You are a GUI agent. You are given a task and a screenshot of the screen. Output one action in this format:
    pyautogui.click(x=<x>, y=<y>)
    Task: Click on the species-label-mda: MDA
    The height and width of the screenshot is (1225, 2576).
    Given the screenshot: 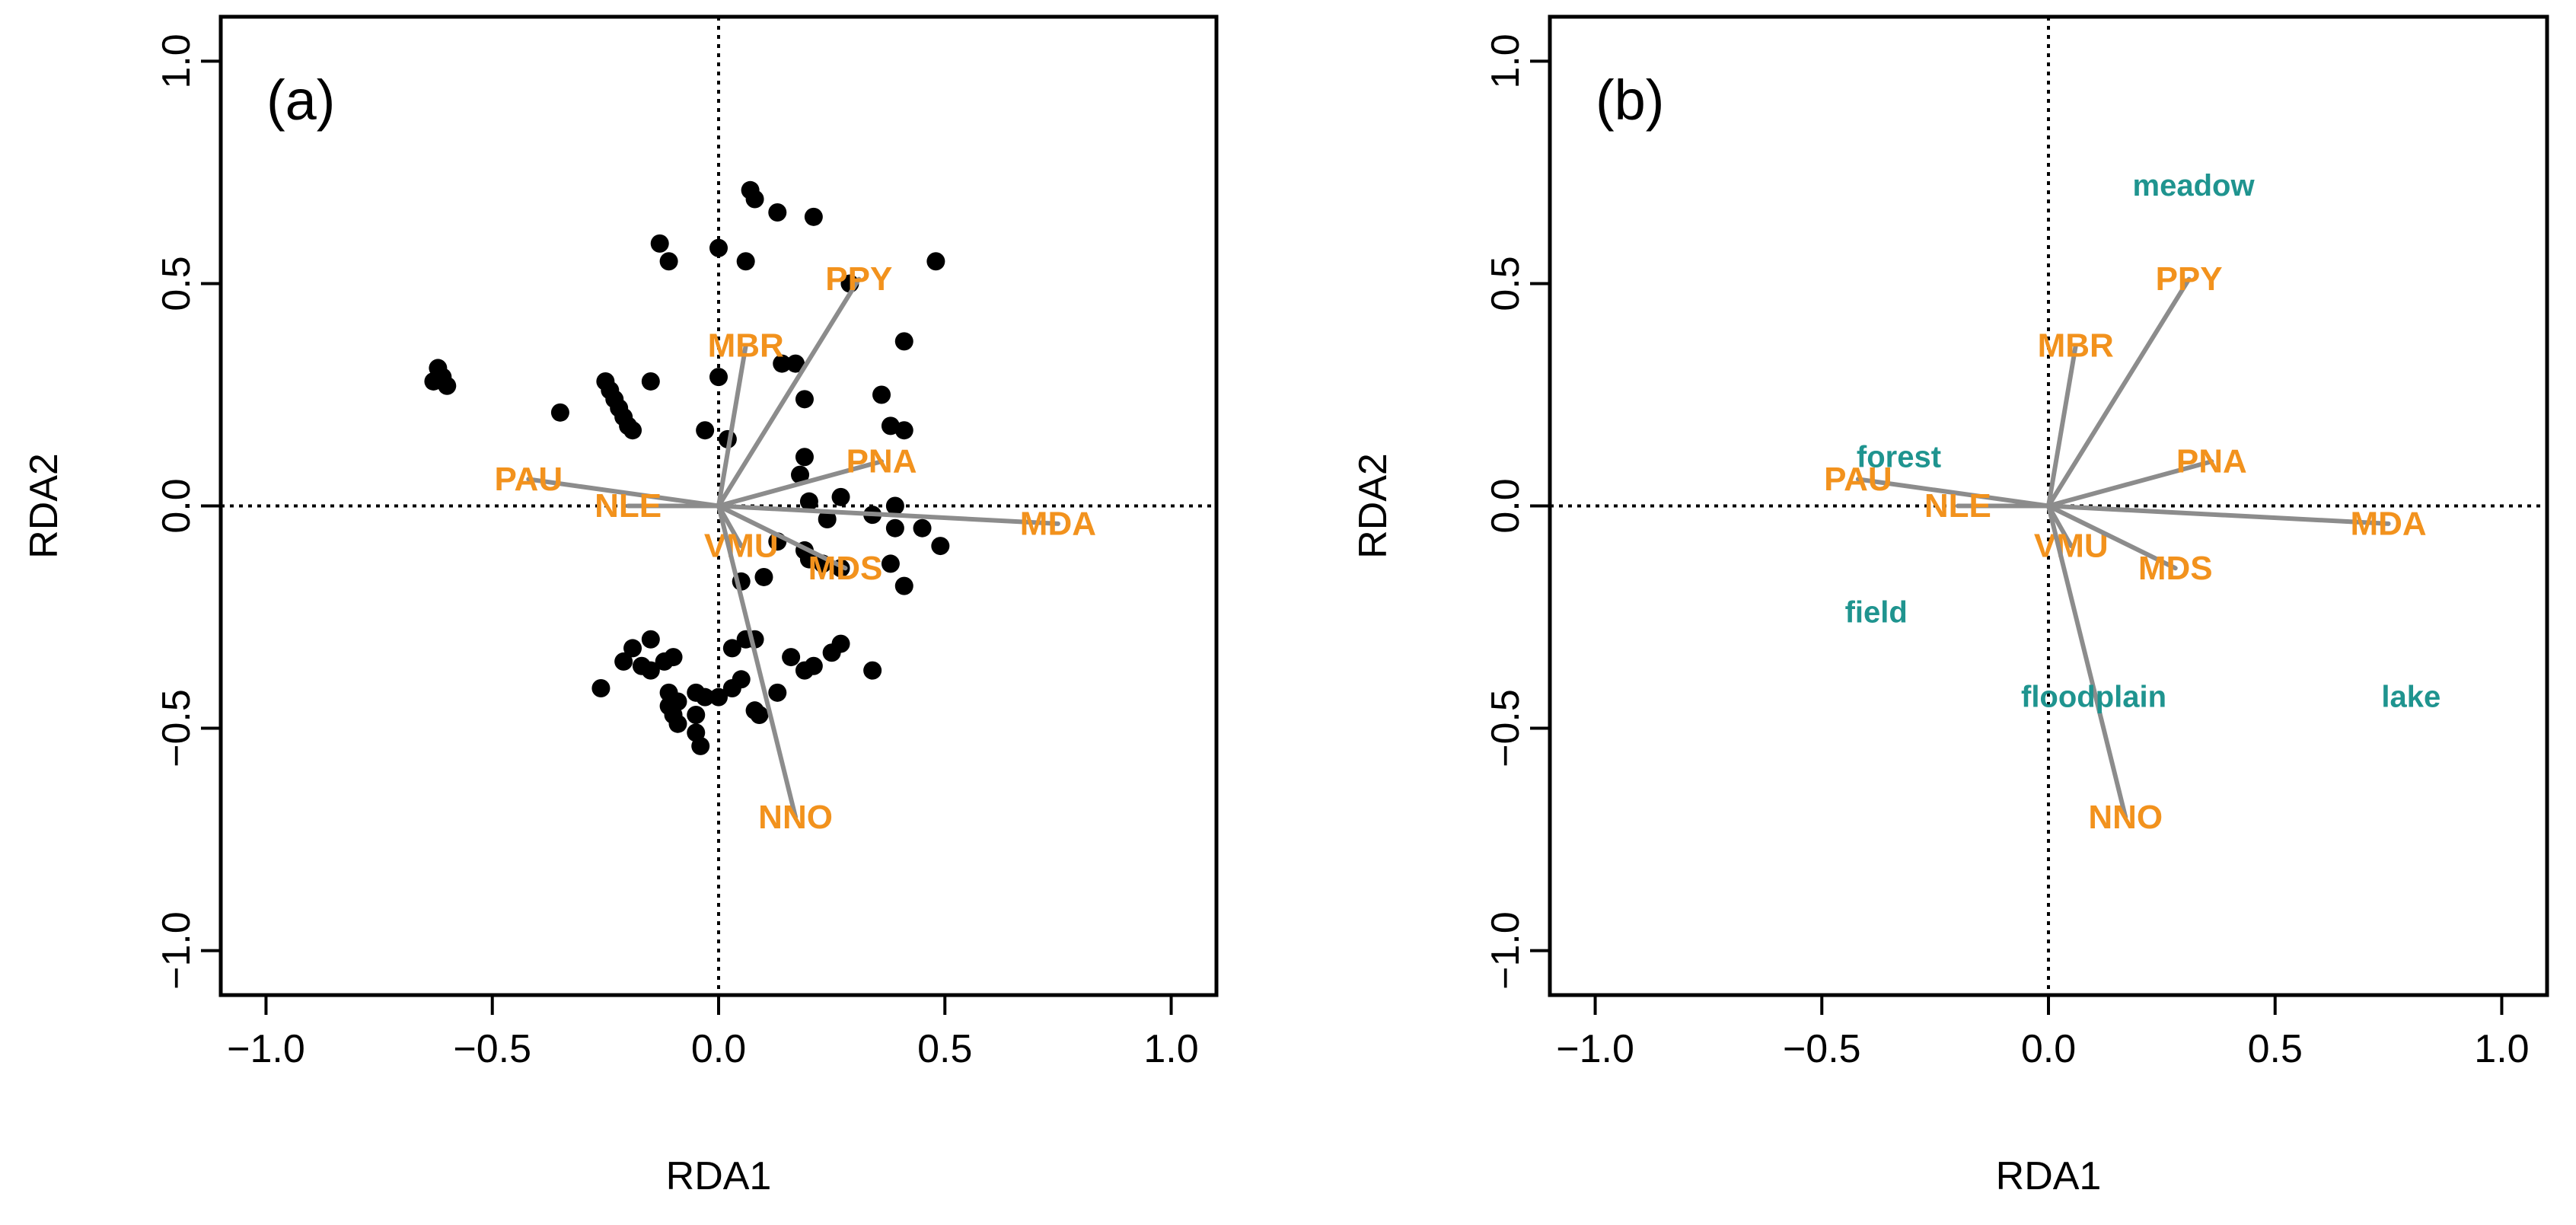 What is the action you would take?
    pyautogui.click(x=1058, y=523)
    